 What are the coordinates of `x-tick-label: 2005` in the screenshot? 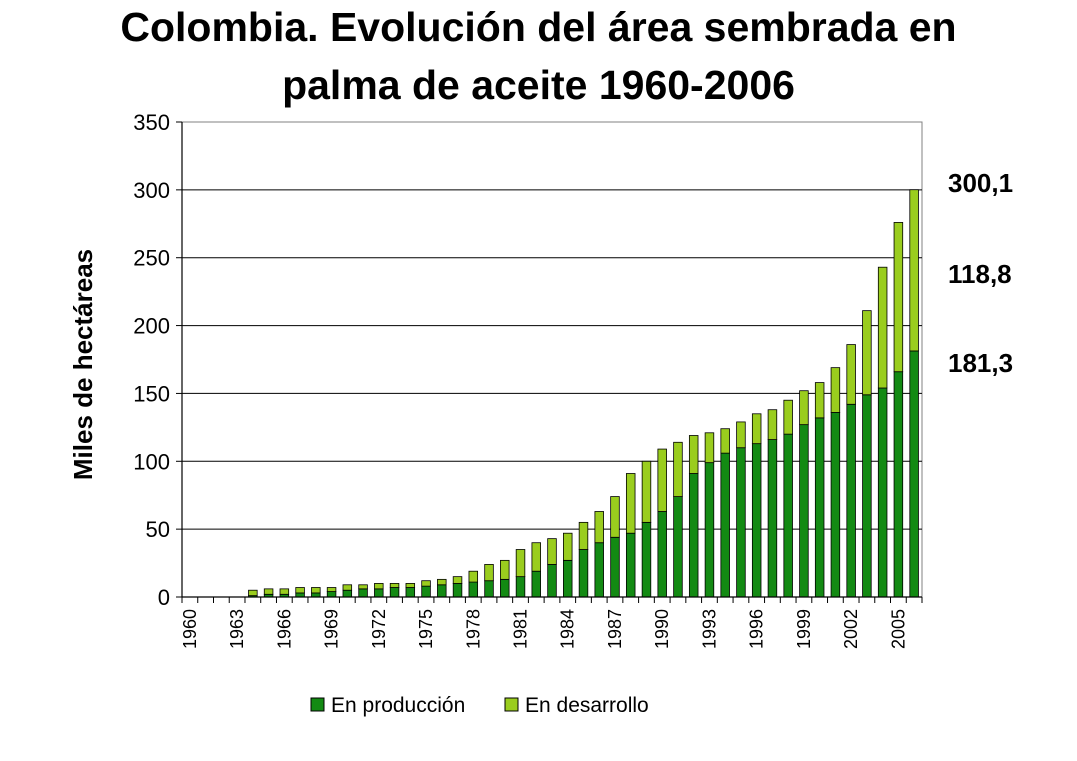 It's located at (898, 629).